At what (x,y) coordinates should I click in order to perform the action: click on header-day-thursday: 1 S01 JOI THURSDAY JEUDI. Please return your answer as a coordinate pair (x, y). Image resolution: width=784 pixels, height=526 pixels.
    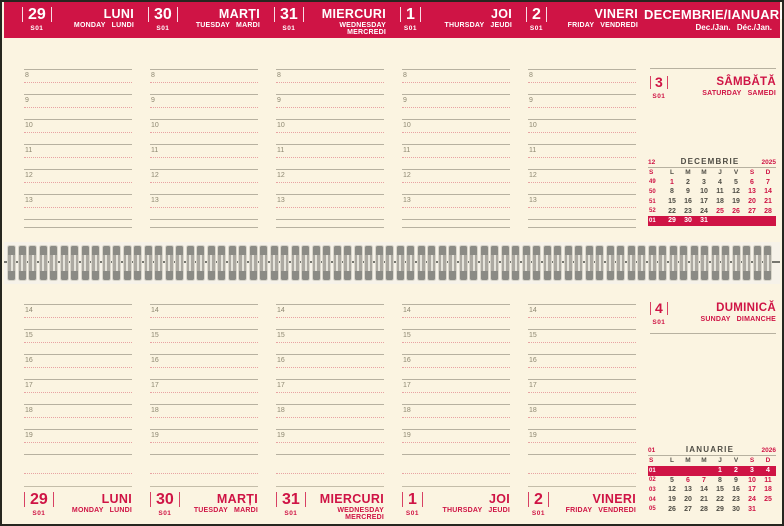
    Looking at the image, I should click on (456, 20).